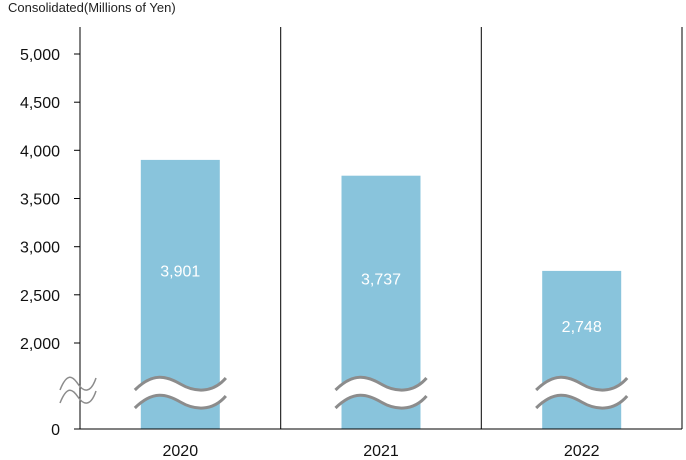 Image resolution: width=686 pixels, height=460 pixels. I want to click on y-tick-label: 4,000, so click(40, 151).